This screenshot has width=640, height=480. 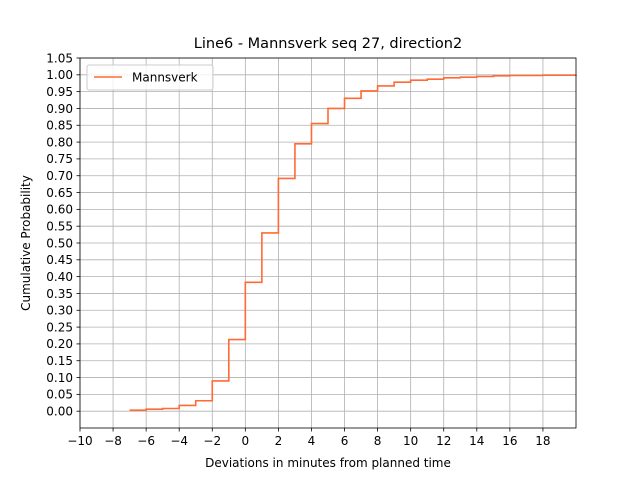 What do you see at coordinates (165, 78) in the screenshot?
I see `legend-label-mannsverk: Mannsverk` at bounding box center [165, 78].